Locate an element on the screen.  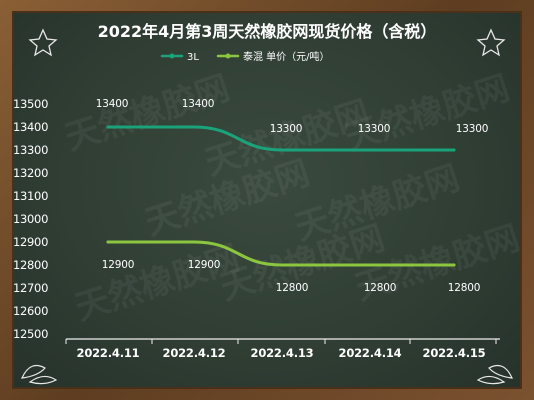
x-tick-label: 2022.4.14 is located at coordinates (370, 353).